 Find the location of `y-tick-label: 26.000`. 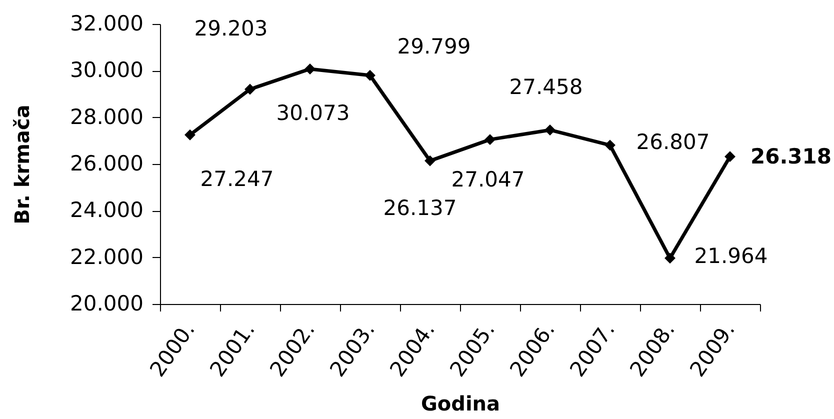

y-tick-label: 26.000 is located at coordinates (107, 164).